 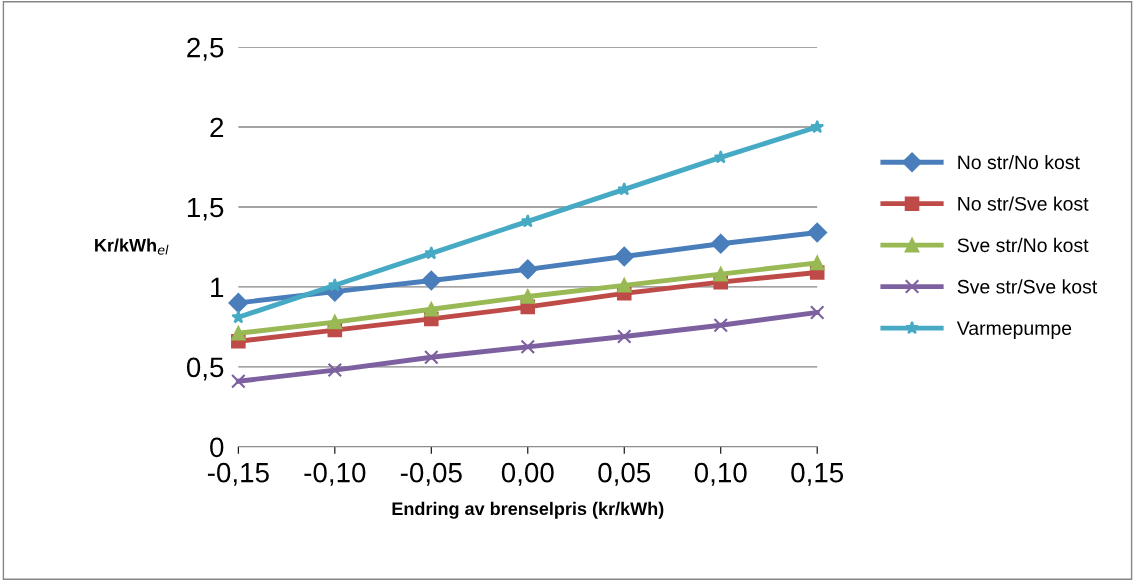 I want to click on y-tick-label: 0, so click(x=217, y=447).